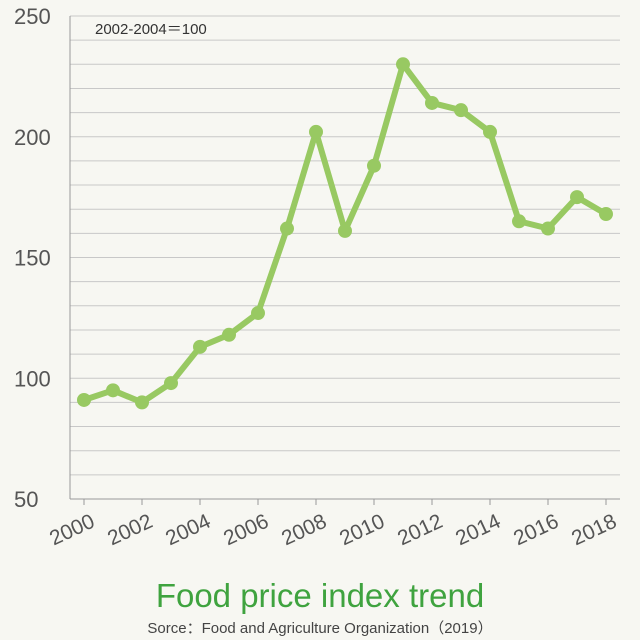 This screenshot has height=640, width=640. I want to click on y-tick-label: 50, so click(26, 499).